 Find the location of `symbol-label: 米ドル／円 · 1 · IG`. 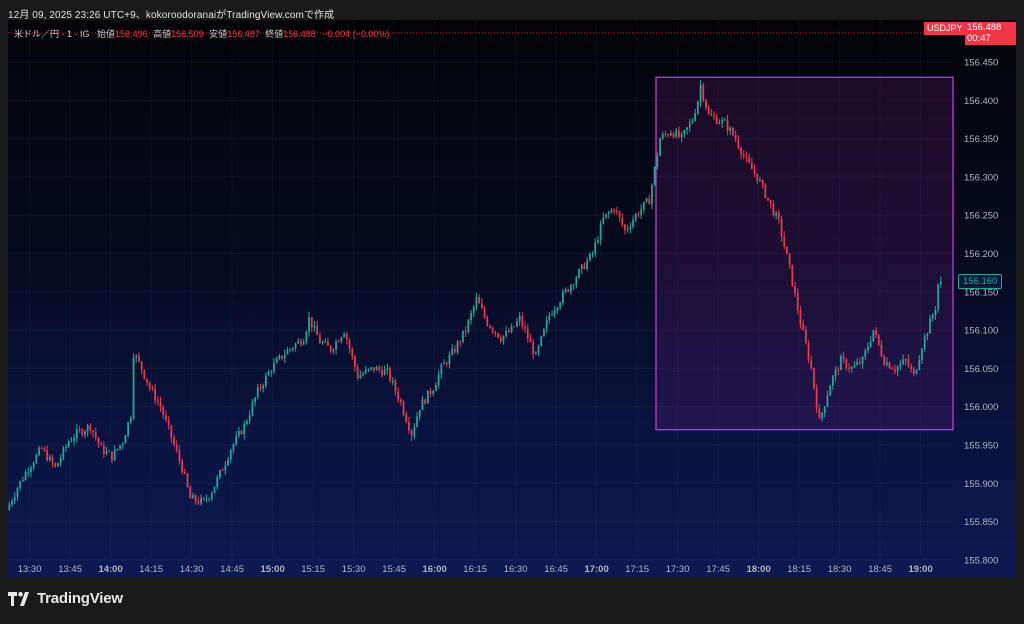

symbol-label: 米ドル／円 · 1 · IG is located at coordinates (52, 34).